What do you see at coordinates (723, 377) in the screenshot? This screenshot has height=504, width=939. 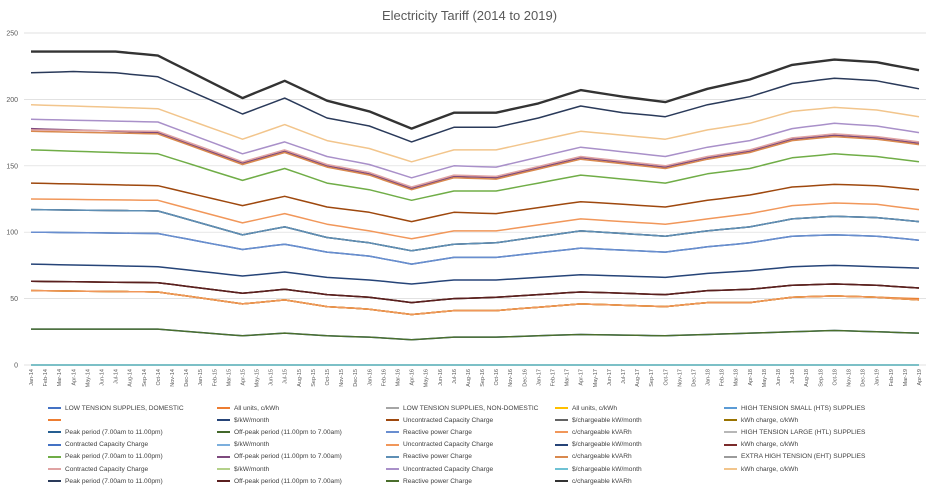 I see `x-tick-label: Feb-18` at bounding box center [723, 377].